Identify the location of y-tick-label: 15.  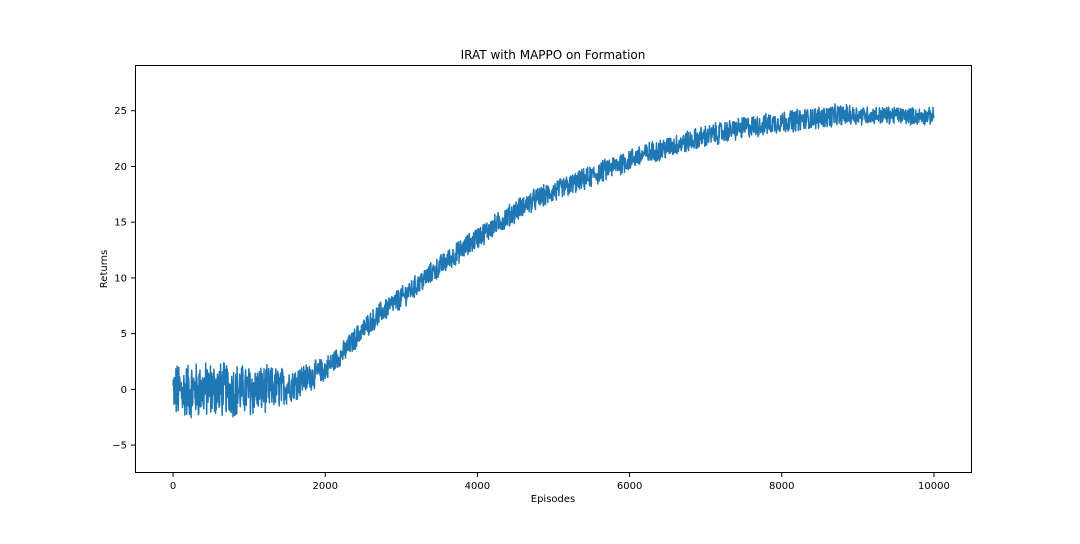
(120, 223).